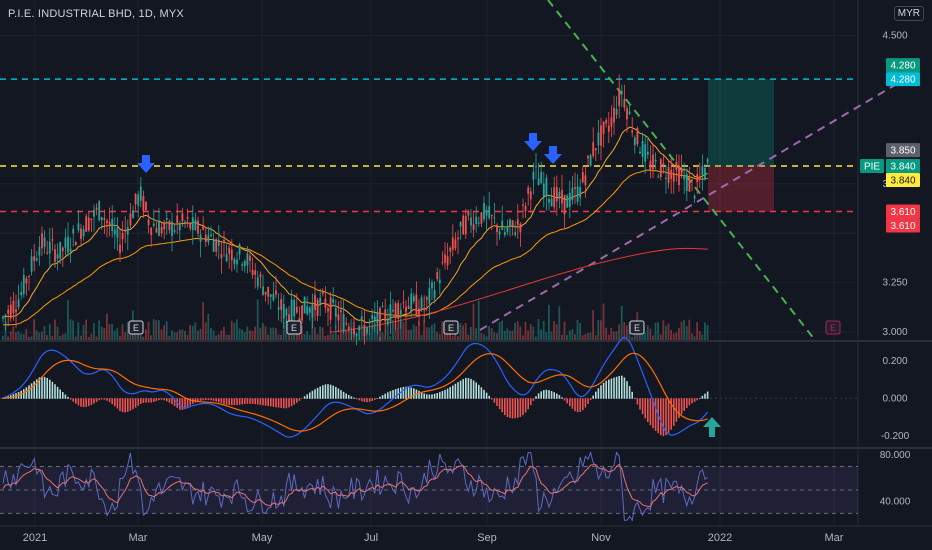  I want to click on down-arrow-icon, so click(533, 142).